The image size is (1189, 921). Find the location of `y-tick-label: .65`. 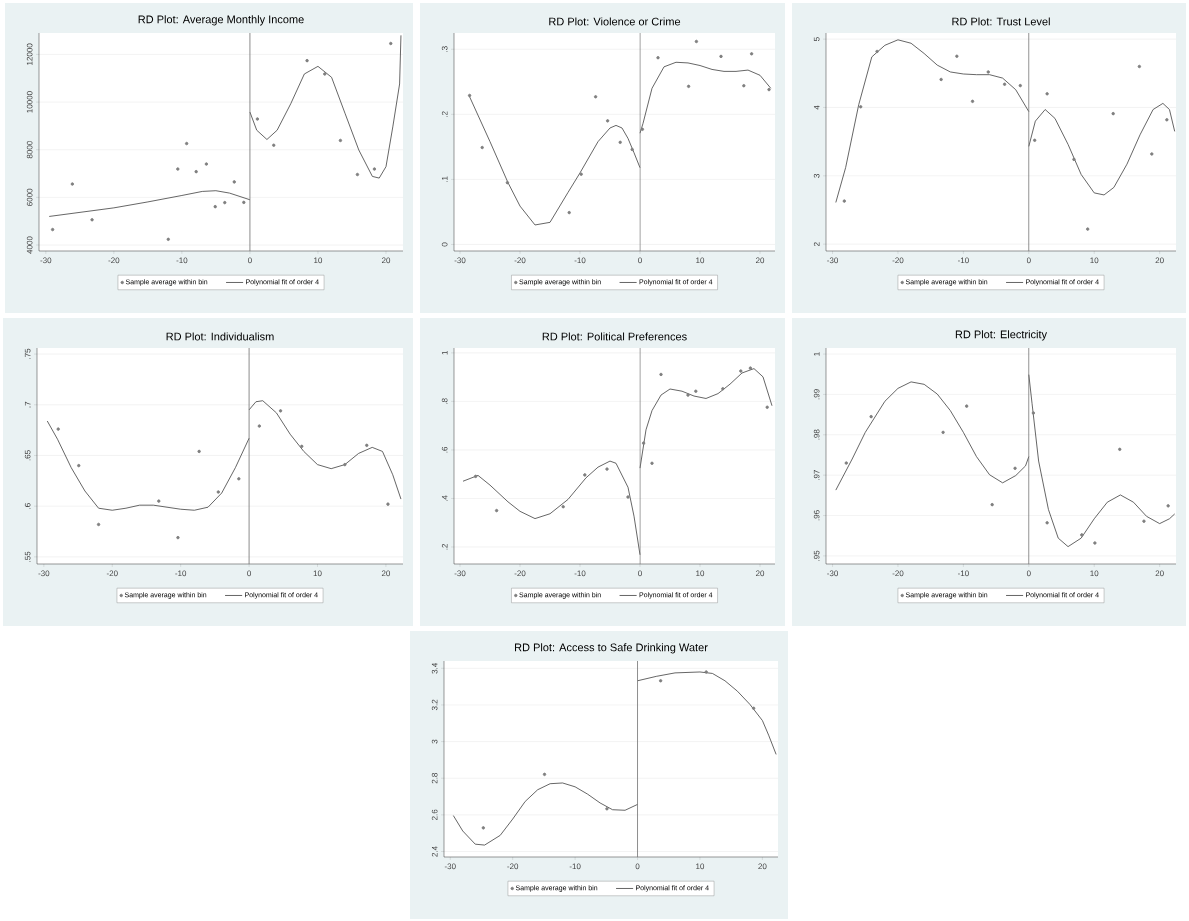

y-tick-label: .65 is located at coordinates (27, 455).